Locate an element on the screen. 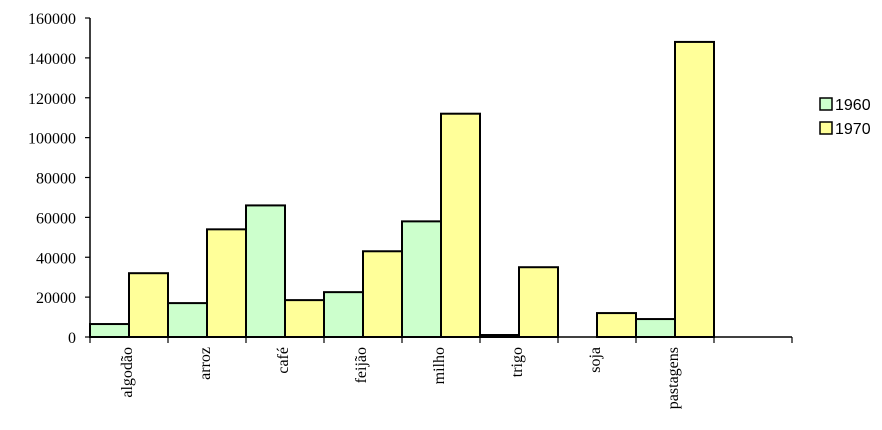  y-tick-label: 140000 is located at coordinates (52, 59).